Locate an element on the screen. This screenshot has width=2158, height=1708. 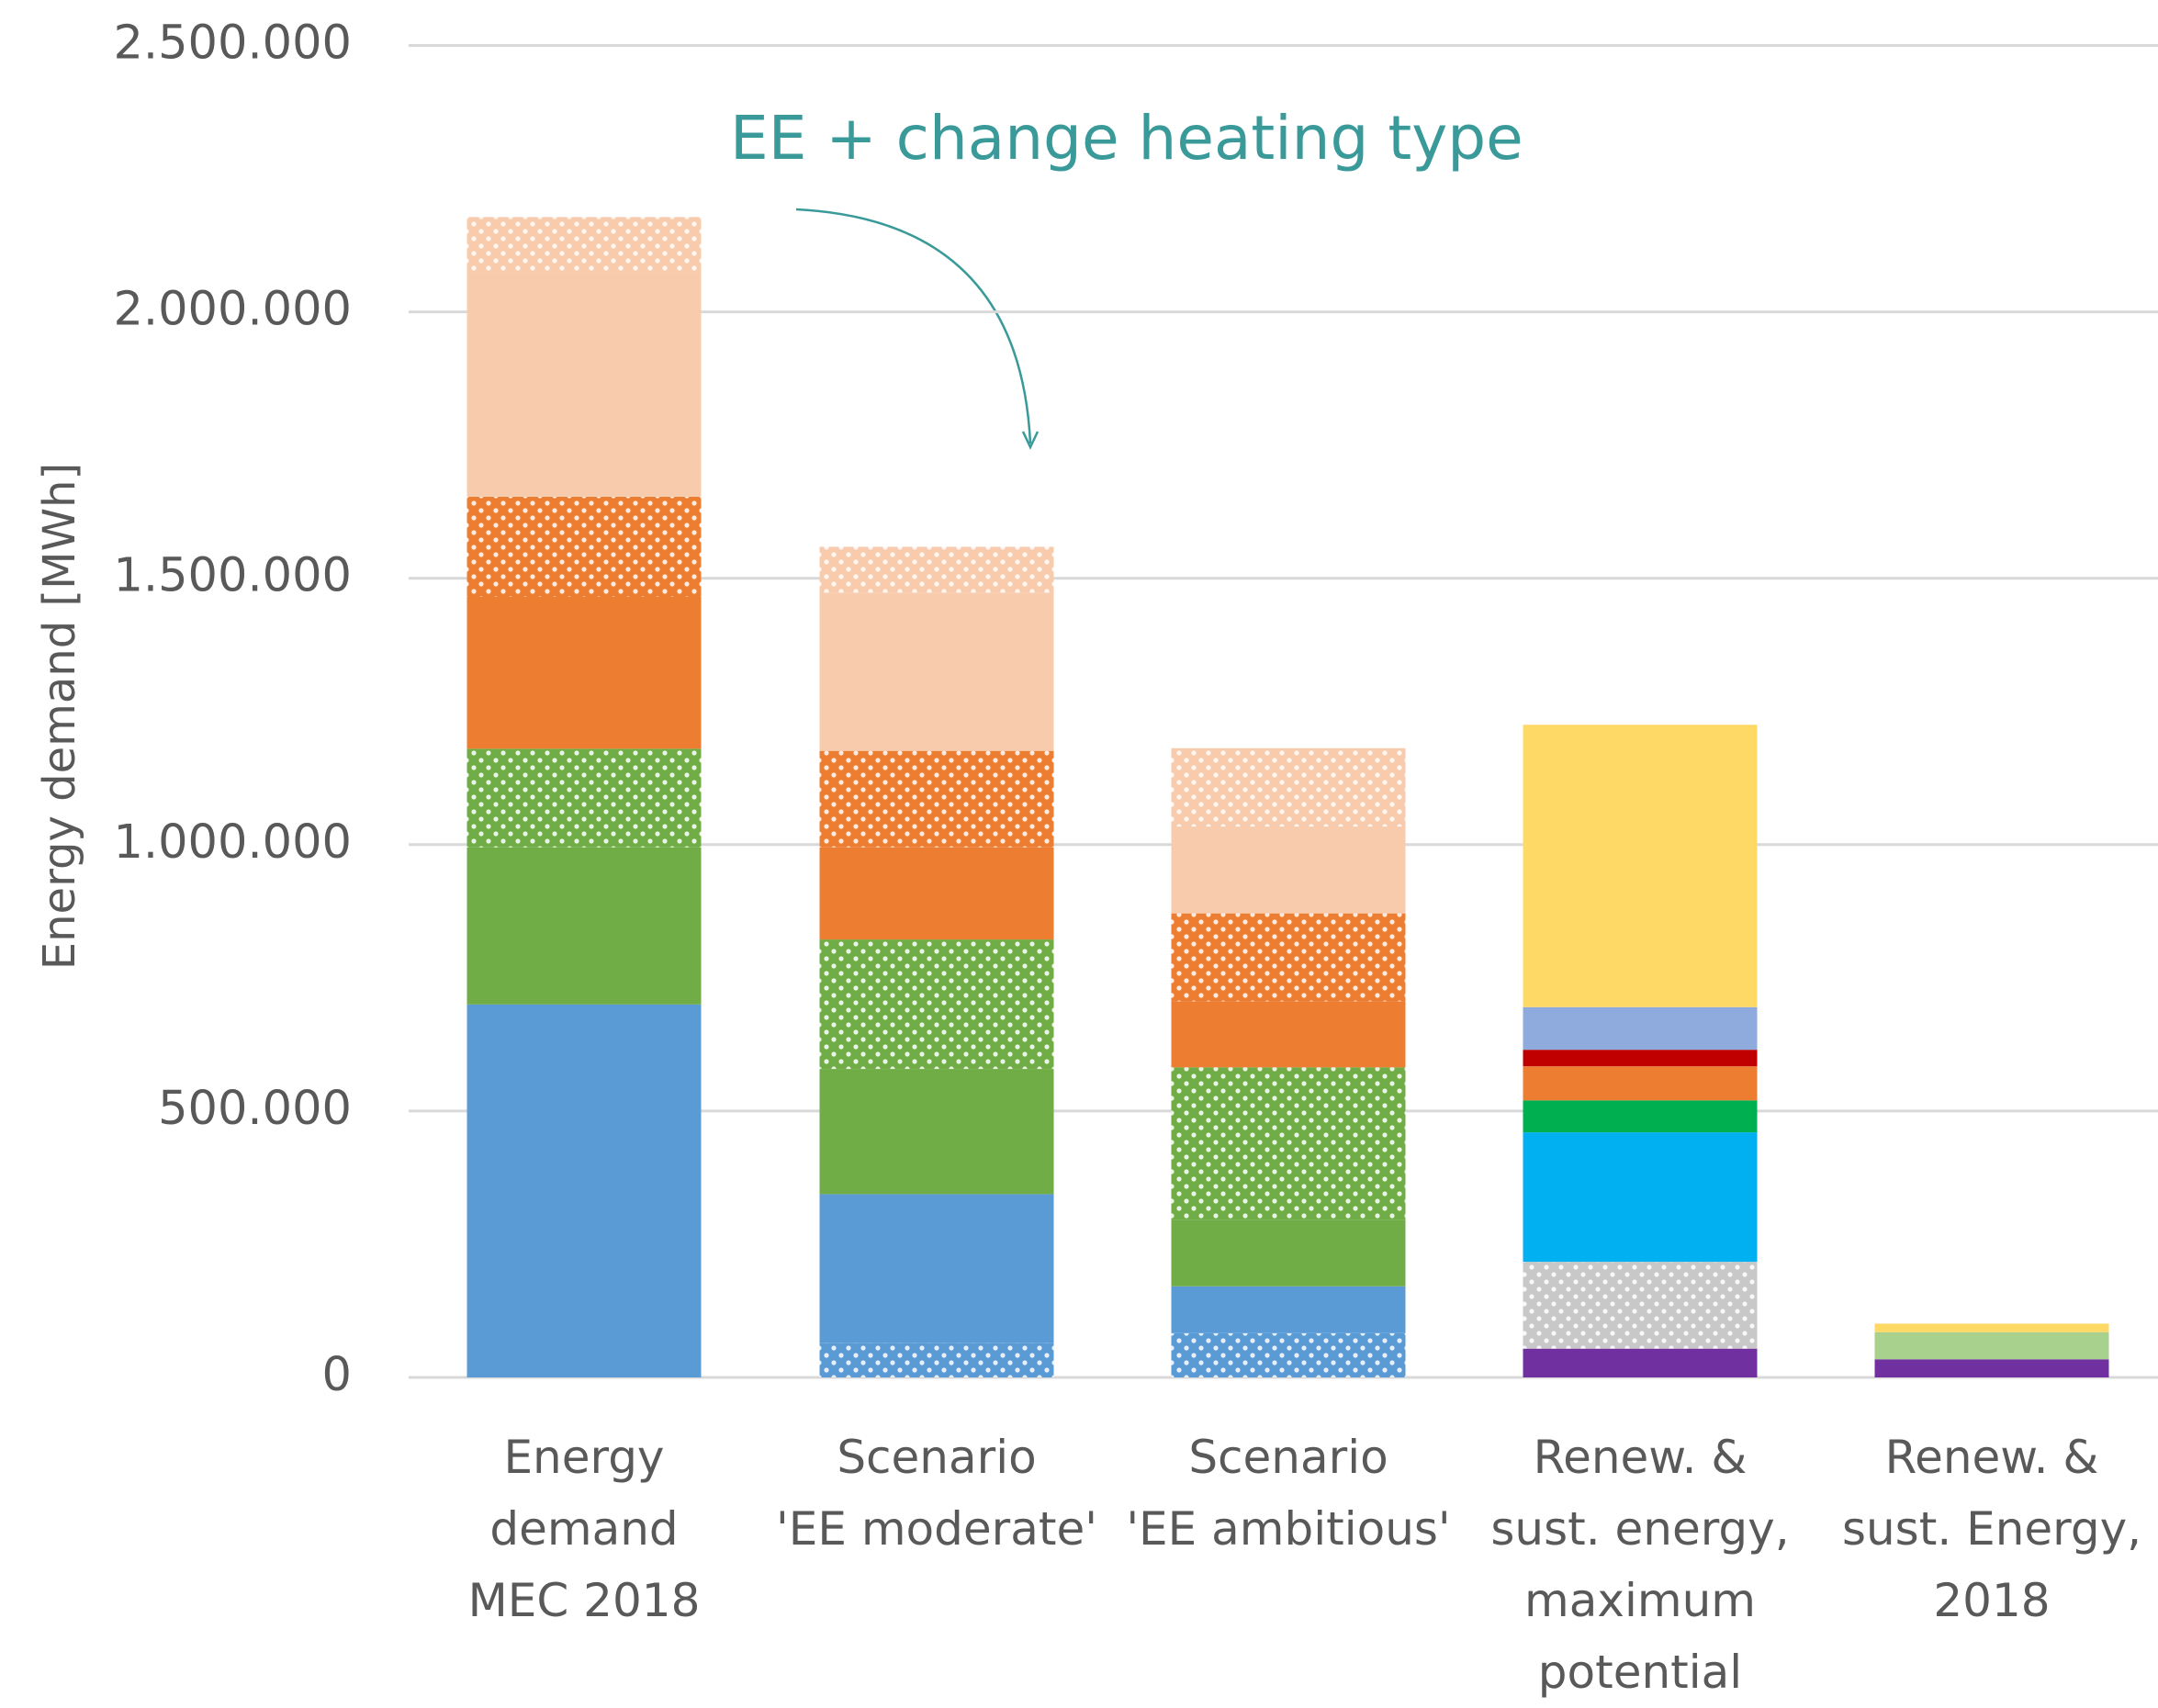
y-tick-label: 500.000 is located at coordinates (255, 1109).